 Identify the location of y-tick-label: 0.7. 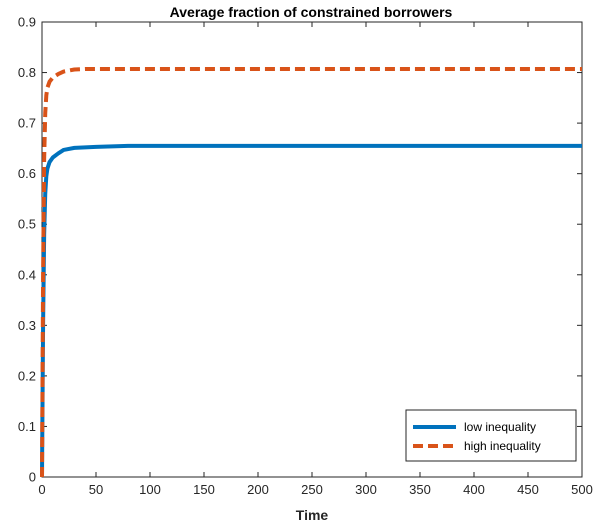
(27, 123).